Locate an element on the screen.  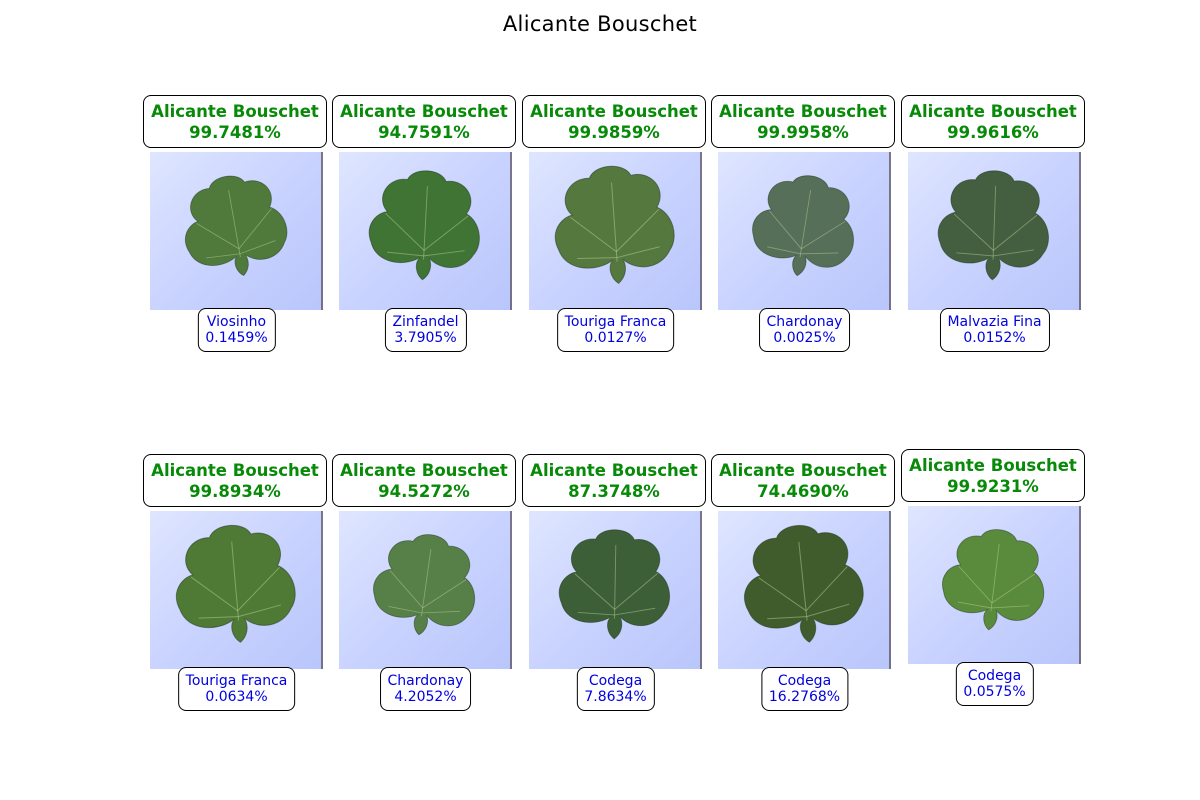
second-prediction-box: Viosinho 0.1459% is located at coordinates (236, 330).